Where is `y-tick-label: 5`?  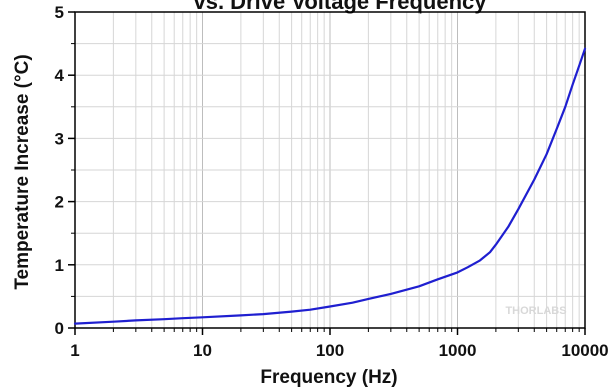
y-tick-label: 5 is located at coordinates (59, 12).